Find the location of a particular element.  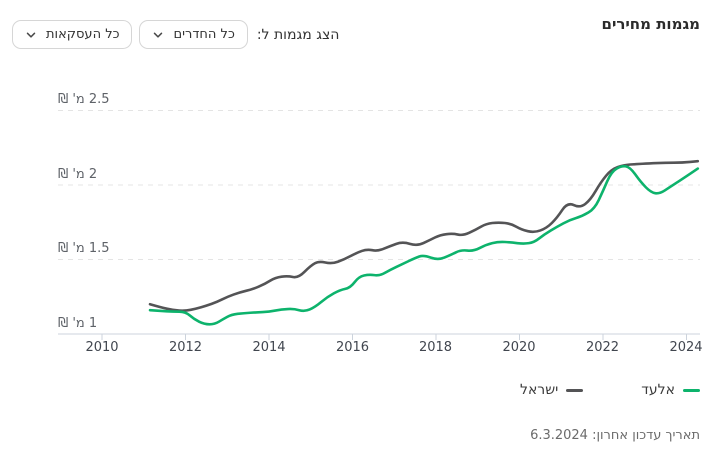

transactions-dropdown: כל העסקאות is located at coordinates (72, 34).